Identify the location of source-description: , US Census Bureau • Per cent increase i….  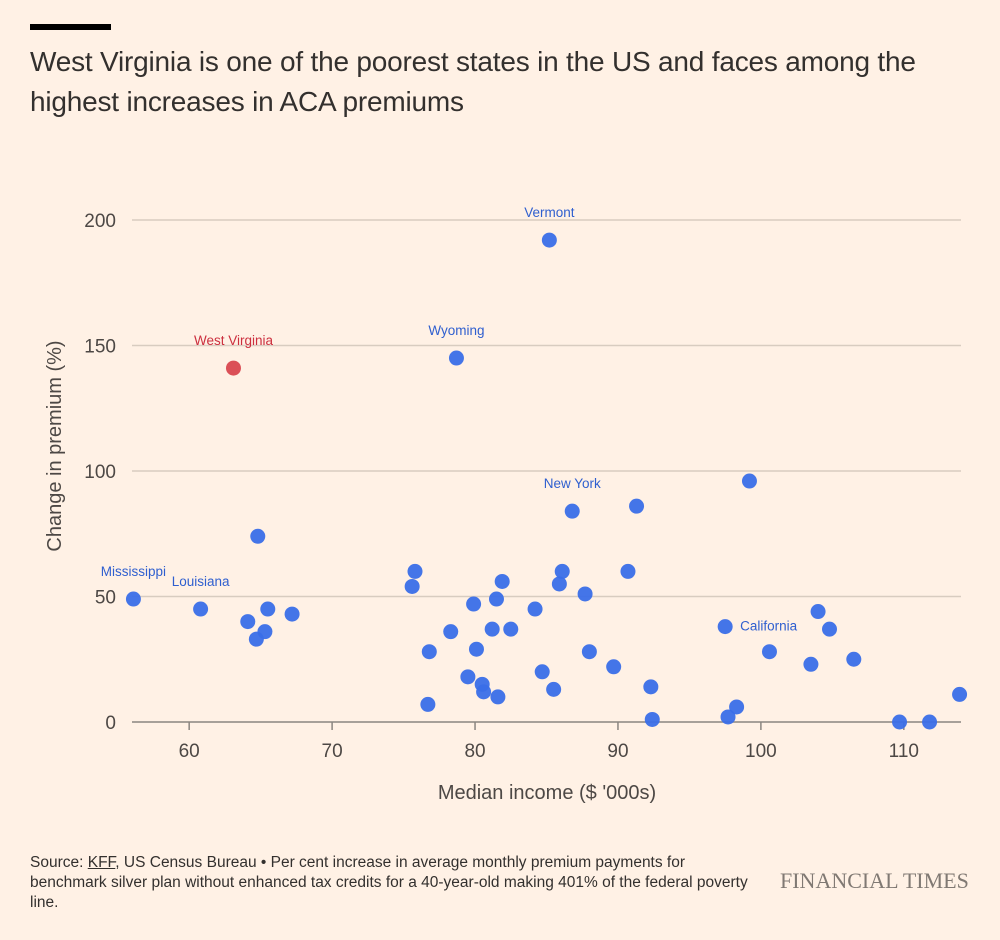
(389, 882).